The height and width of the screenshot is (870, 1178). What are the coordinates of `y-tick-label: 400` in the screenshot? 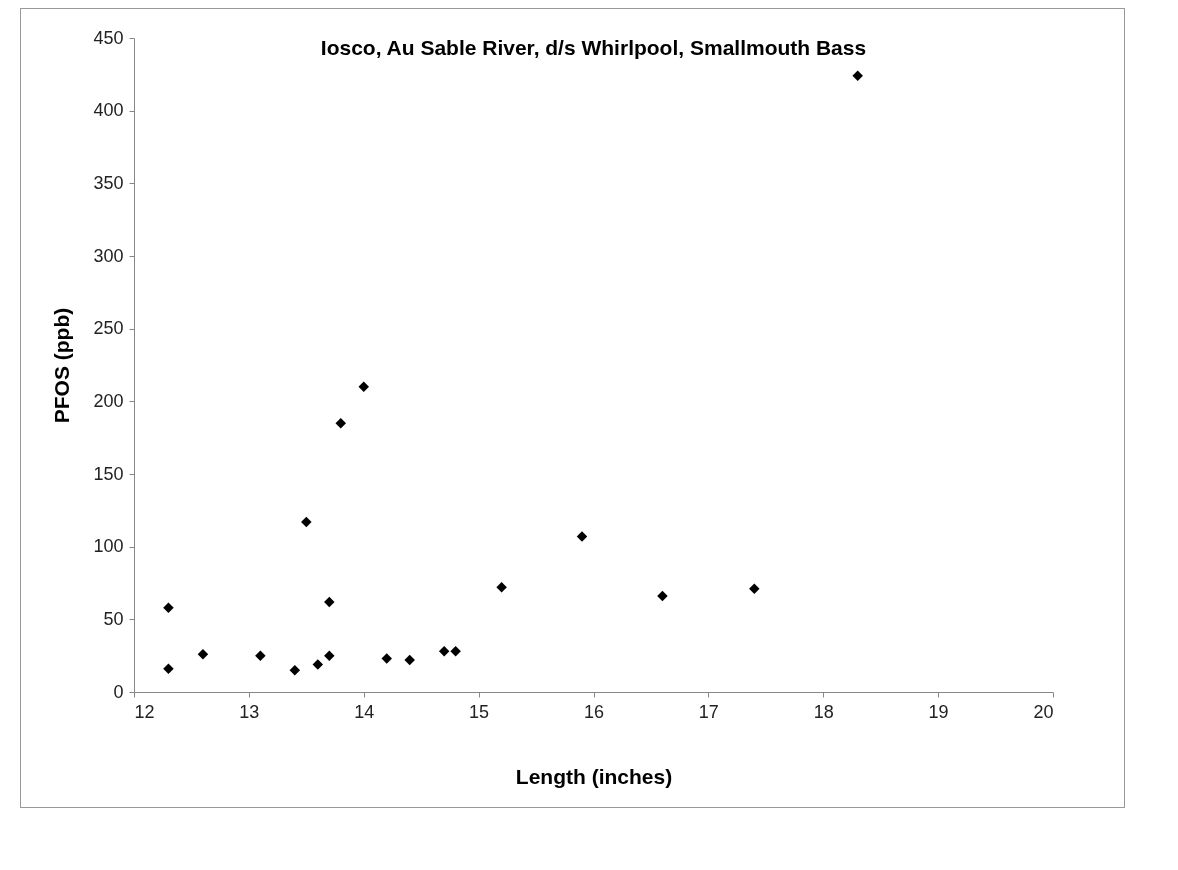 It's located at (108, 110).